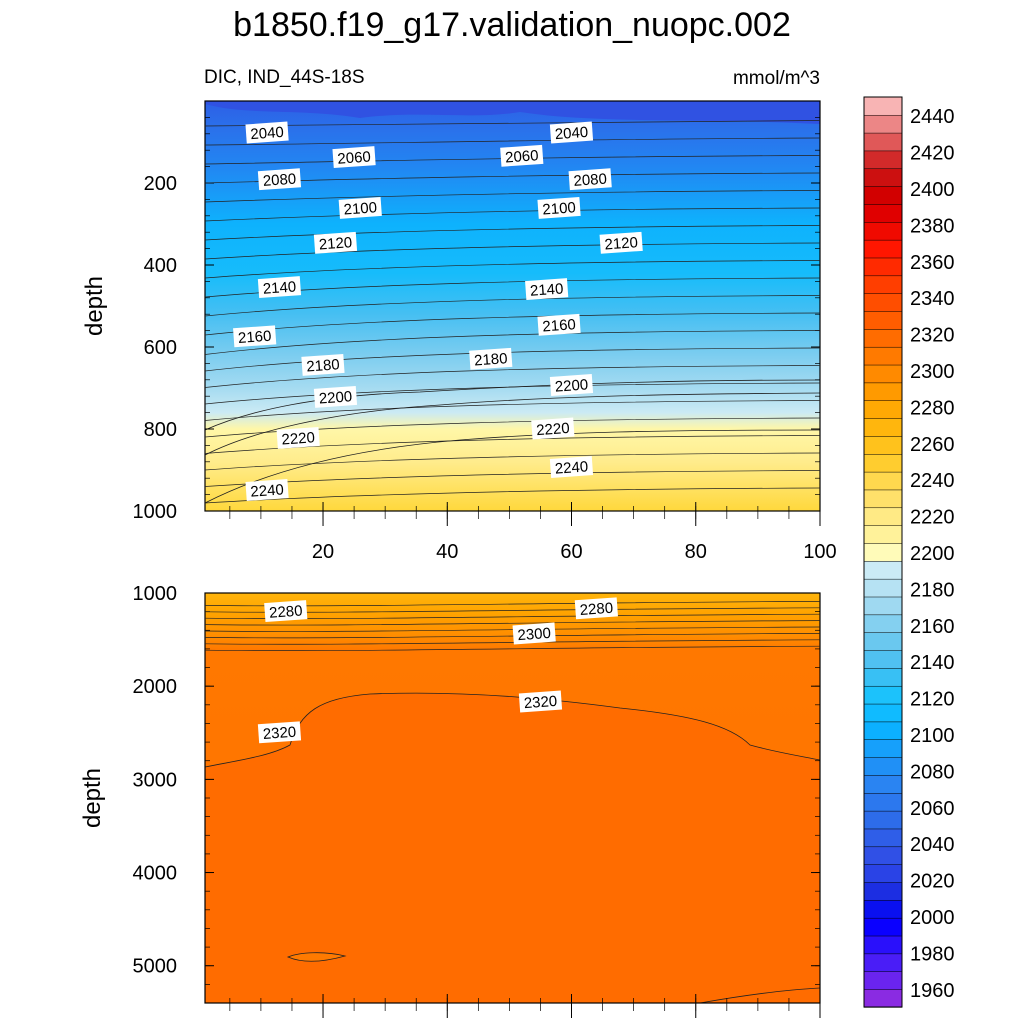 The width and height of the screenshot is (1024, 1029). I want to click on colorbar-tick-label: 2240, so click(932, 481).